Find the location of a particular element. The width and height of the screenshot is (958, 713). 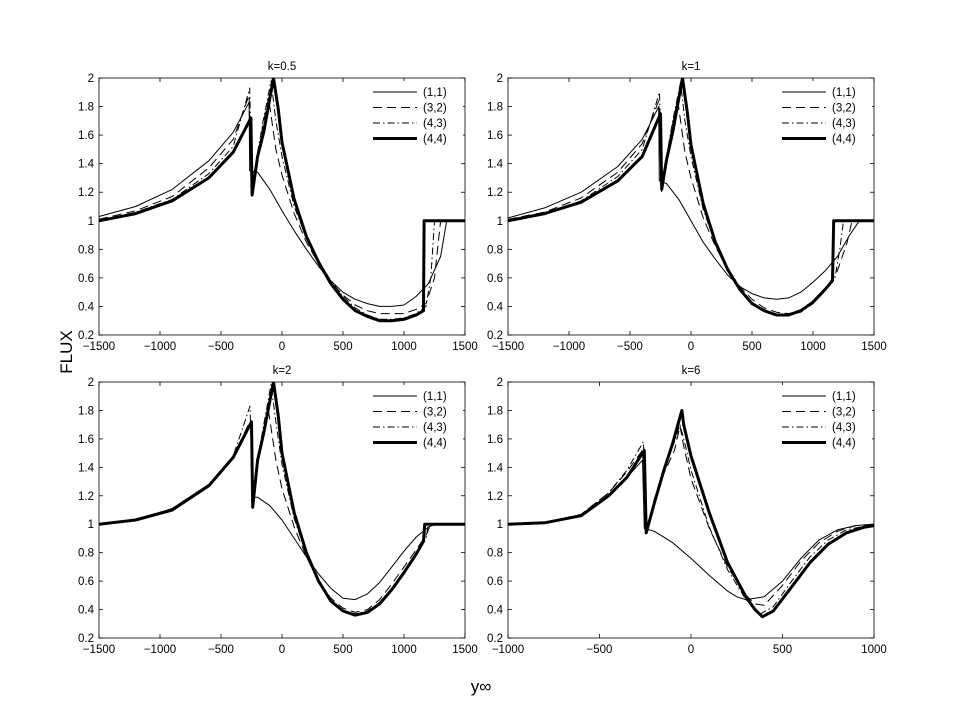

x-axis-label: y∞ is located at coordinates (481, 686).